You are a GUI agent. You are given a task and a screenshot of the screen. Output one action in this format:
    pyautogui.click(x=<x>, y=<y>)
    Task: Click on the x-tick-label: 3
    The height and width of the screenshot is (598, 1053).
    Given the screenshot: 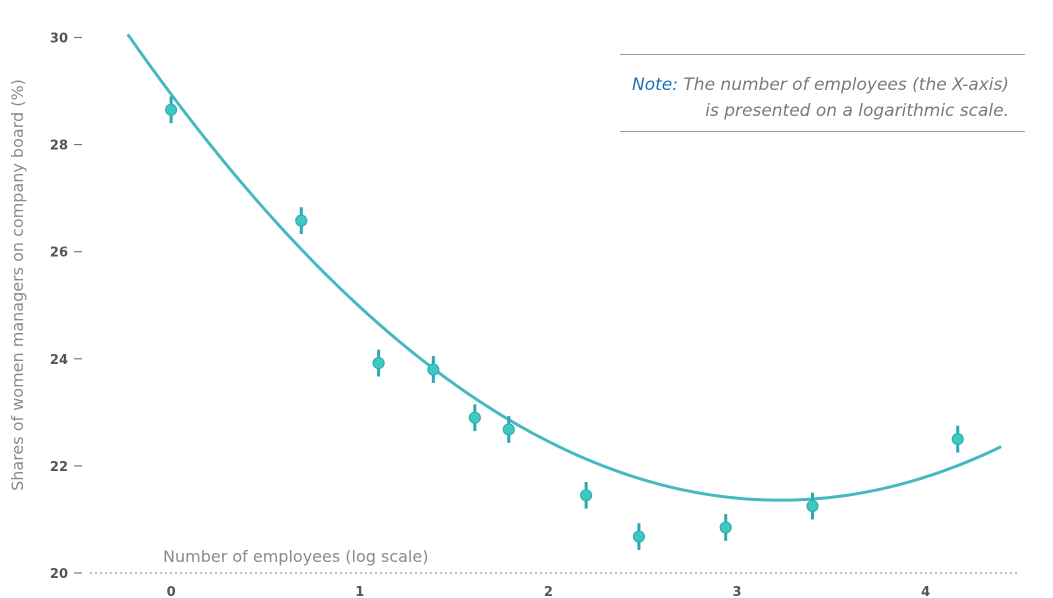 What is the action you would take?
    pyautogui.click(x=737, y=591)
    